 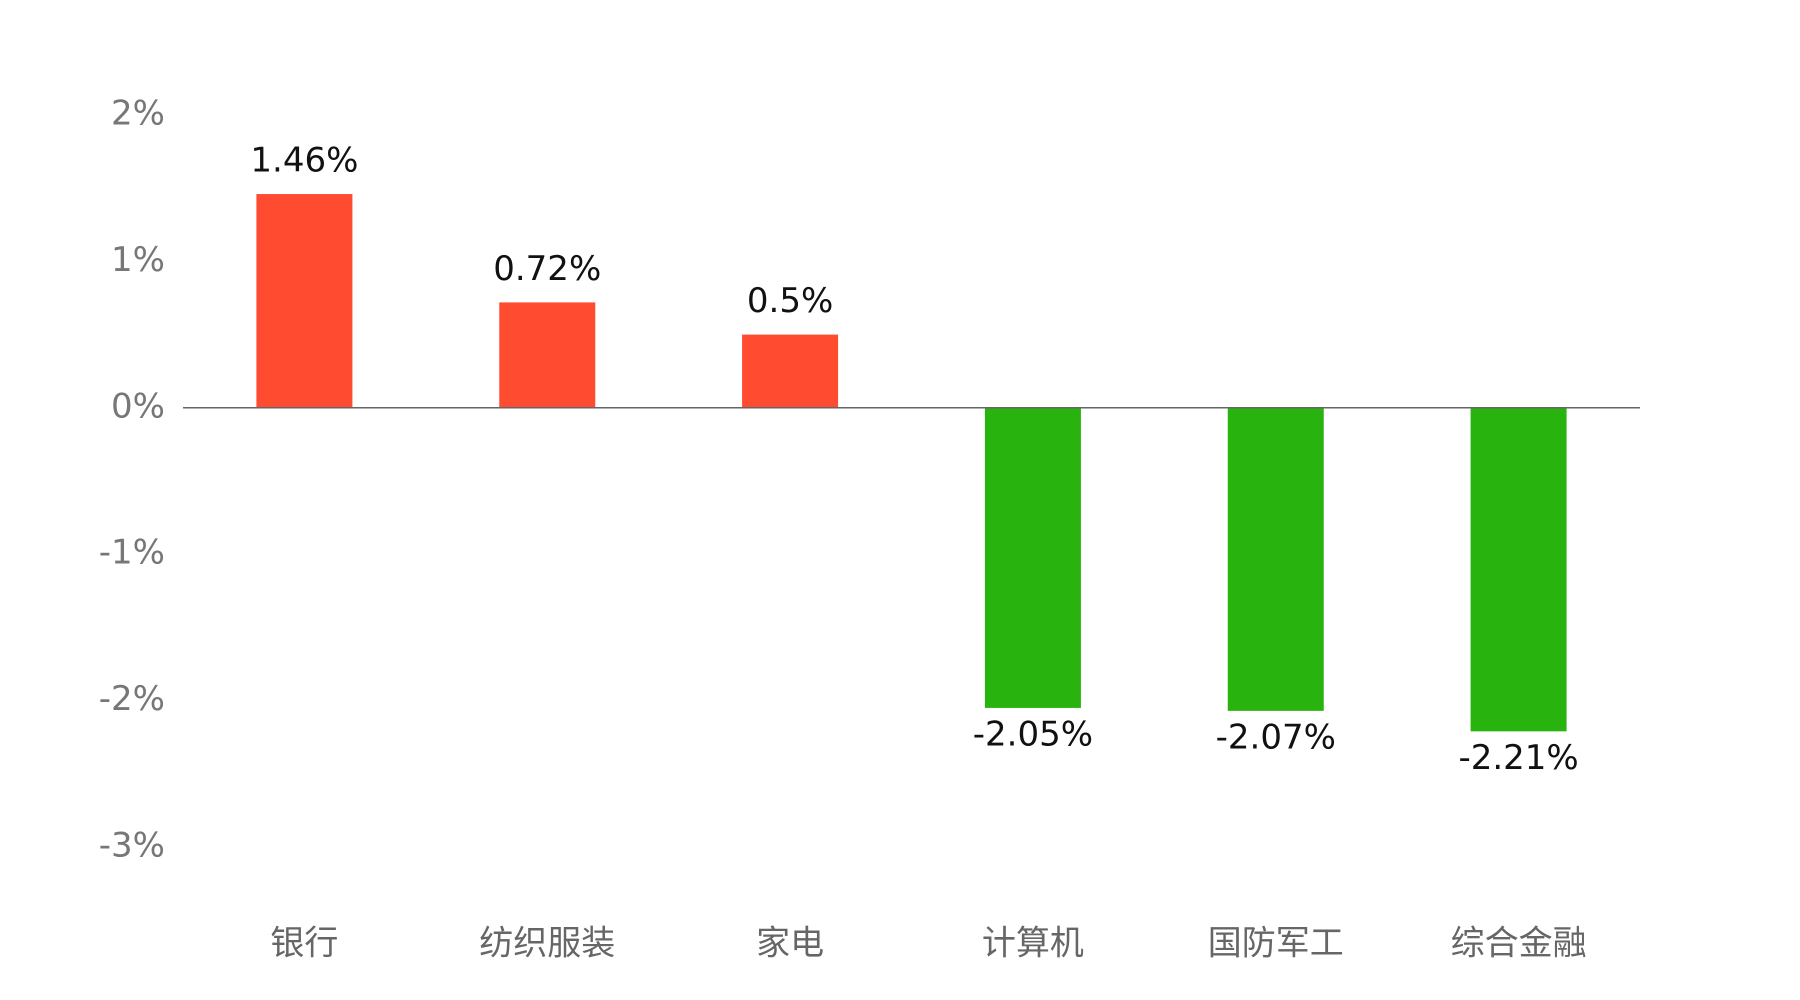 I want to click on y-tick-label: -1%, so click(x=132, y=553).